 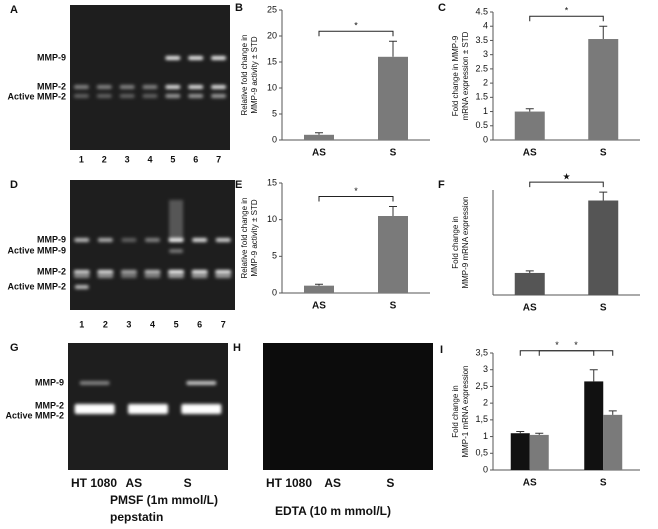 What do you see at coordinates (481, 125) in the screenshot?
I see `y-tick-label: 0.5` at bounding box center [481, 125].